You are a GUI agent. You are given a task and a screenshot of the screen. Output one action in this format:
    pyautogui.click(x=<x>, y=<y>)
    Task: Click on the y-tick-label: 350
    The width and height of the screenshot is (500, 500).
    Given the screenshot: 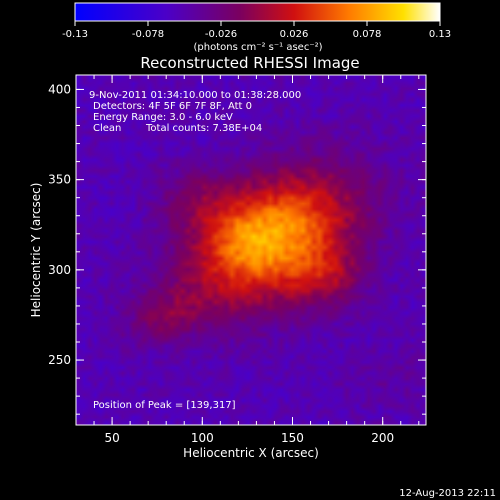 What is the action you would take?
    pyautogui.click(x=59, y=180)
    